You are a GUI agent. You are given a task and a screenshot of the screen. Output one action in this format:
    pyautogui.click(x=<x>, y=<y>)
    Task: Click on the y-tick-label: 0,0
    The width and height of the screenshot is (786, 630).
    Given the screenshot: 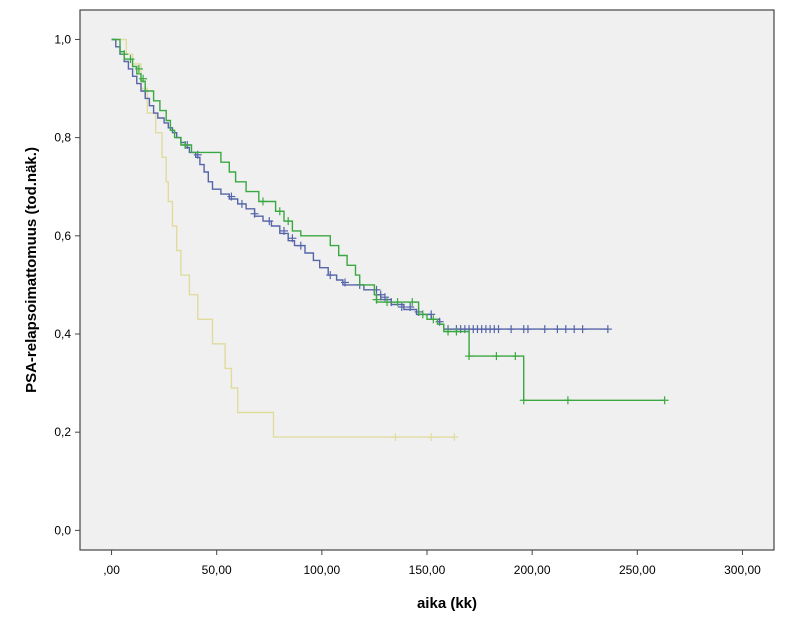 What is the action you would take?
    pyautogui.click(x=62, y=530)
    